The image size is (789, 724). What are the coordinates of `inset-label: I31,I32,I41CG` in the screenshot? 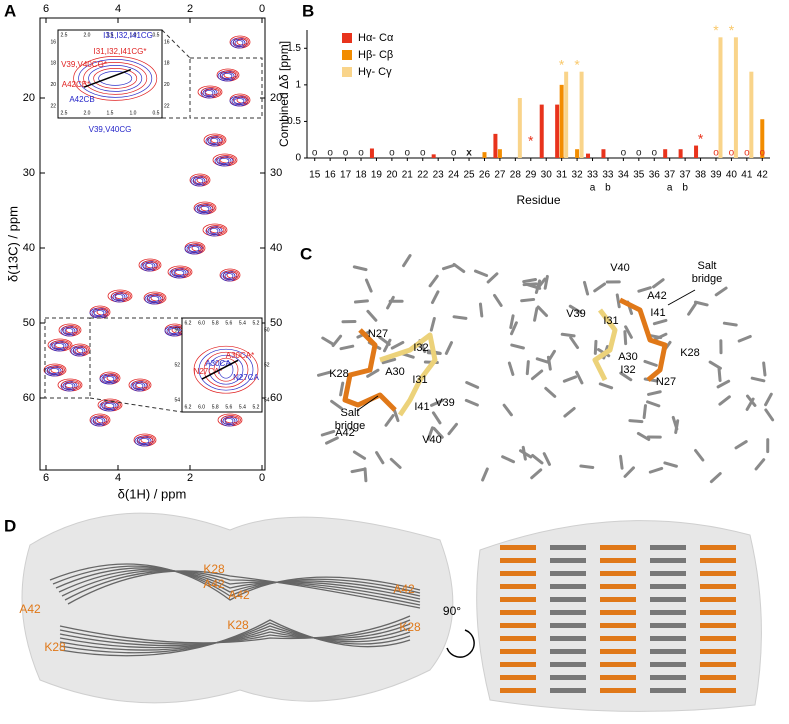 It's located at (128, 35).